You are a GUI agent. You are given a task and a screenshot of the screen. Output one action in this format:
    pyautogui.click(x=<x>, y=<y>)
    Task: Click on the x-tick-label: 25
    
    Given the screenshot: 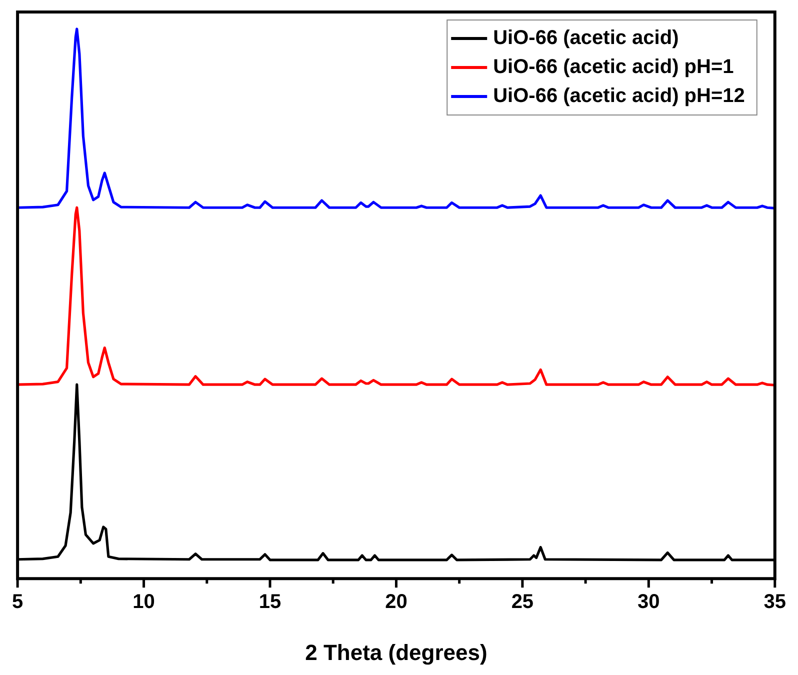 What is the action you would take?
    pyautogui.click(x=522, y=602)
    